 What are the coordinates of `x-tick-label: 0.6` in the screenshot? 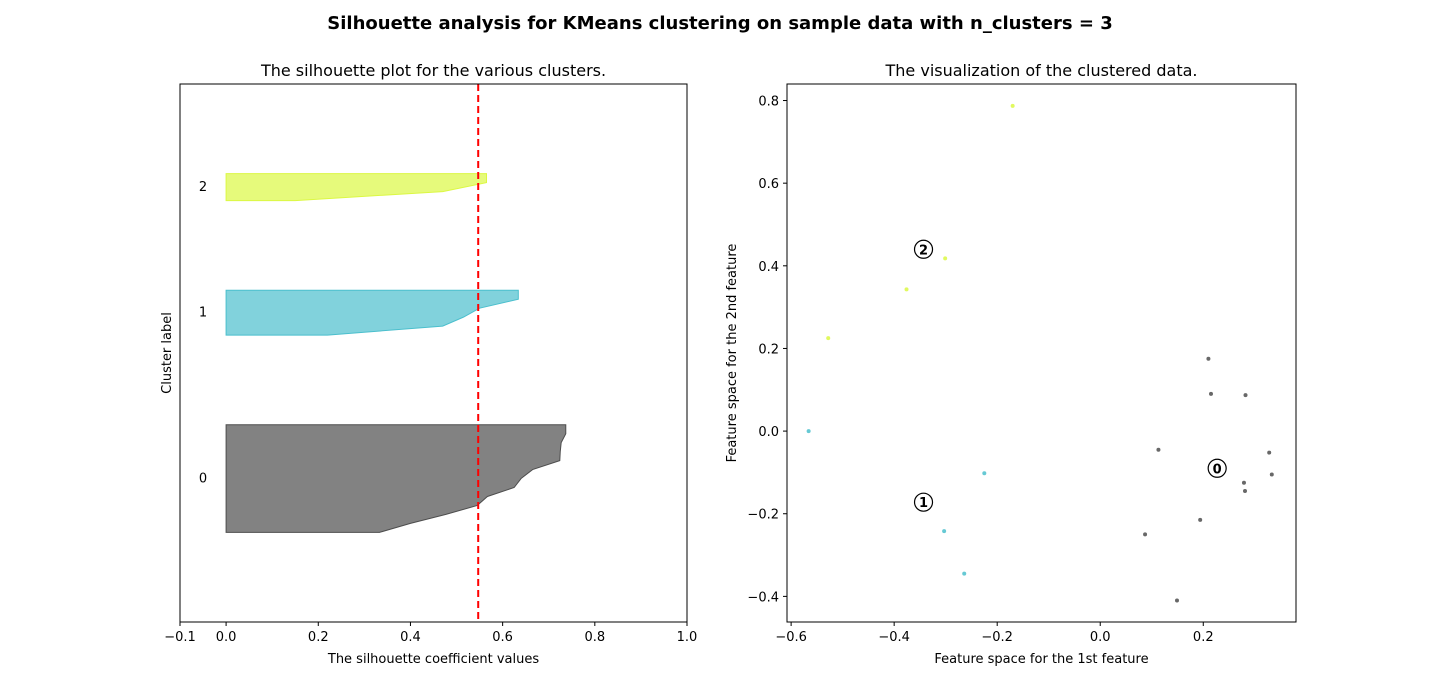 It's located at (502, 637).